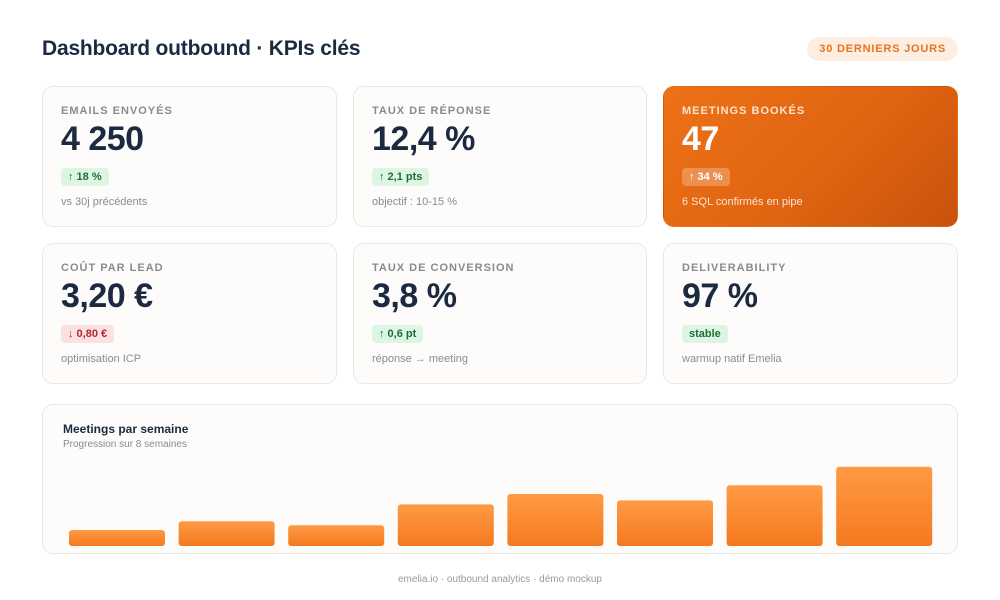  What do you see at coordinates (104, 202) in the screenshot?
I see `kpi-note: vs 30j précédents` at bounding box center [104, 202].